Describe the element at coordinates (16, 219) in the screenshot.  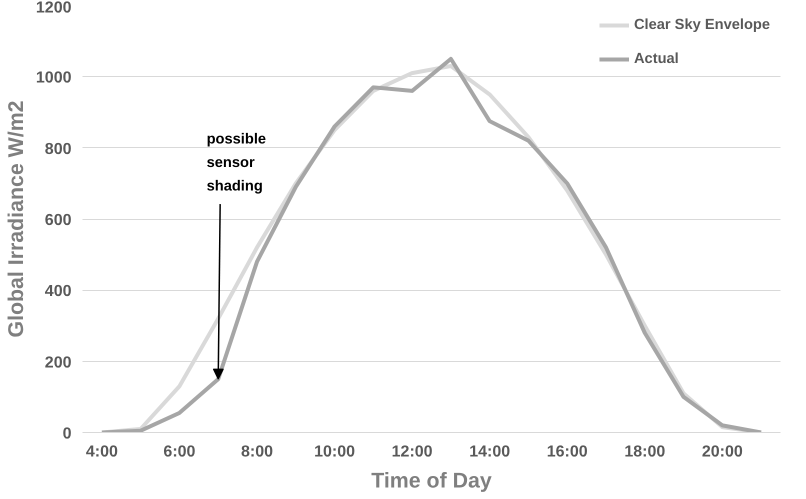
I see `y-axis-title: Global Irradiance W/m2` at that location.